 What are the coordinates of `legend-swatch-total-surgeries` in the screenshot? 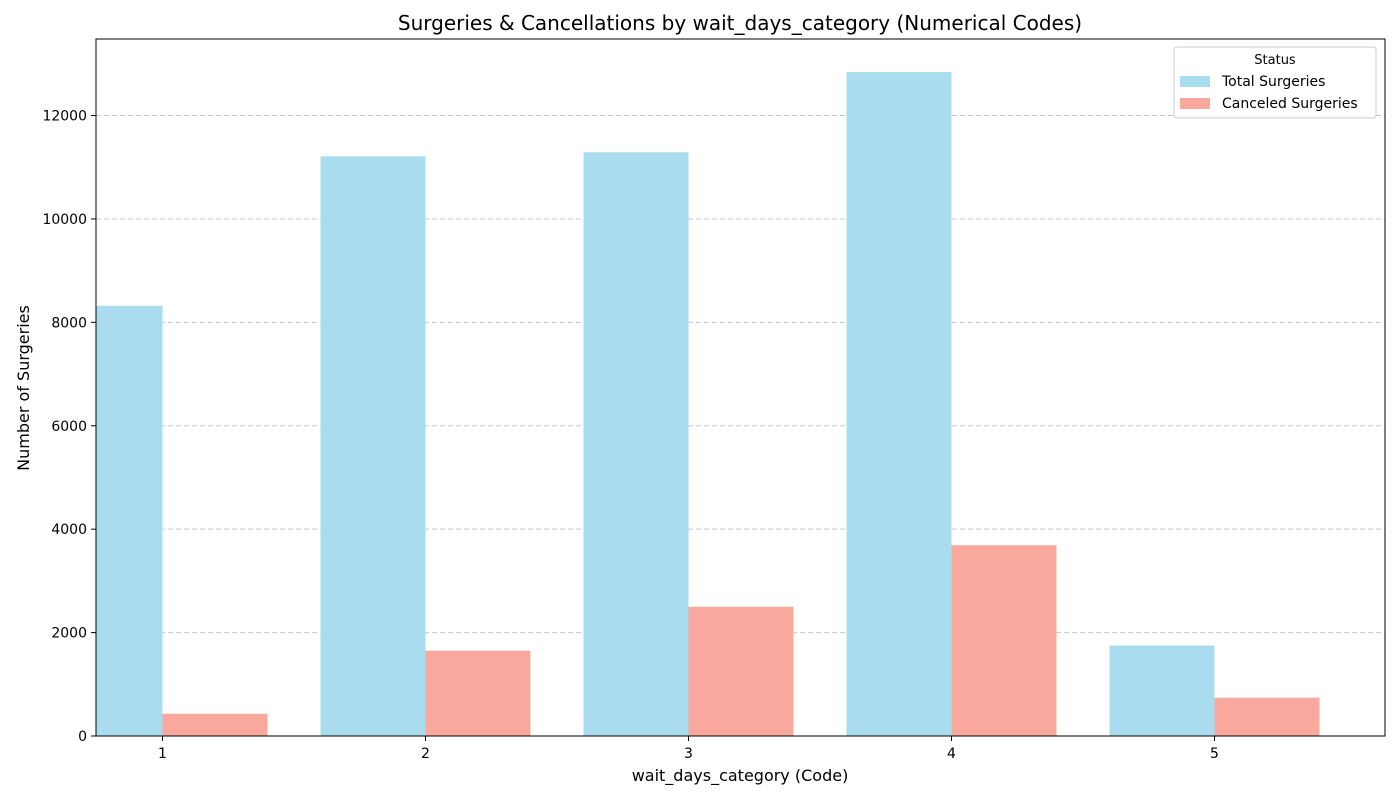 It's located at (1195, 81).